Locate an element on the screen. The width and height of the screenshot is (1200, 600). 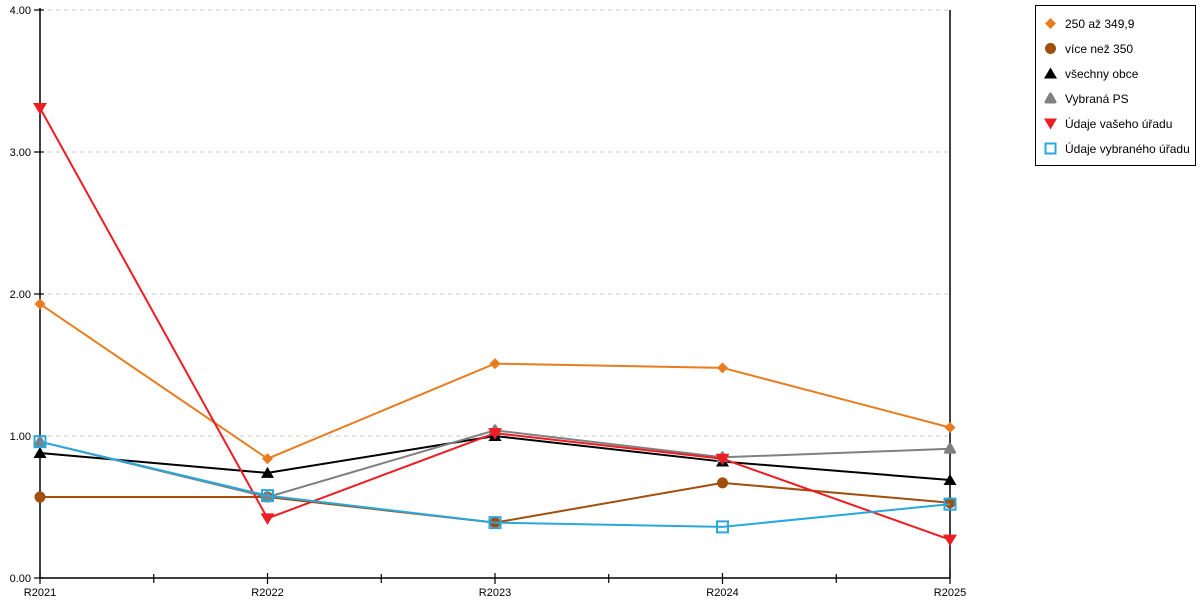
circle-legend-icon is located at coordinates (1050, 48).